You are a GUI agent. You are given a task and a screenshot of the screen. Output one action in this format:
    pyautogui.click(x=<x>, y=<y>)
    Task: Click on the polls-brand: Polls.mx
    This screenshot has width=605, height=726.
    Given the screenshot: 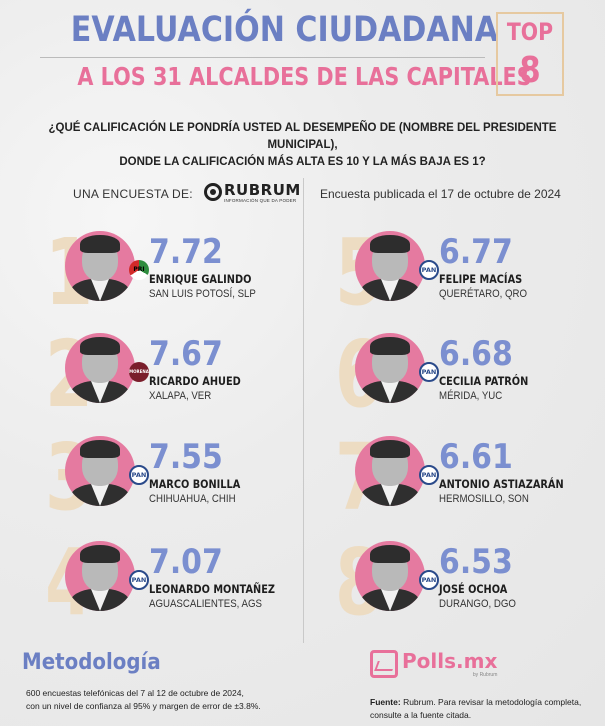 What is the action you would take?
    pyautogui.click(x=450, y=661)
    